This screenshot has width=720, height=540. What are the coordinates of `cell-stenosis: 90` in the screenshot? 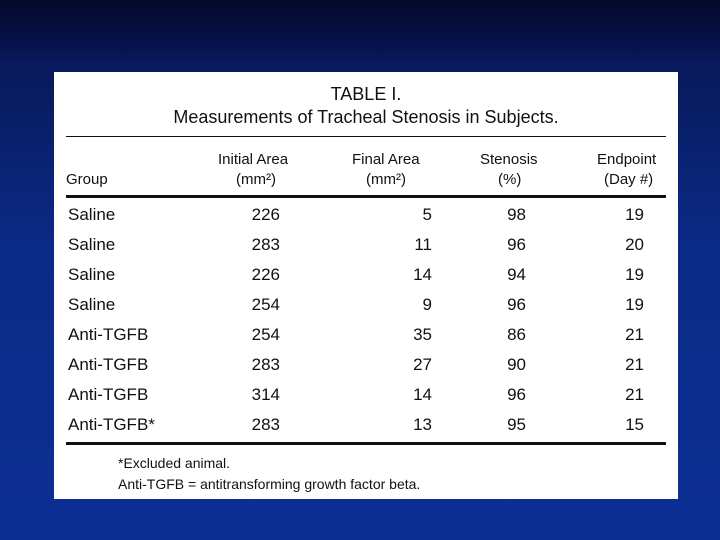 It's located at (516, 364).